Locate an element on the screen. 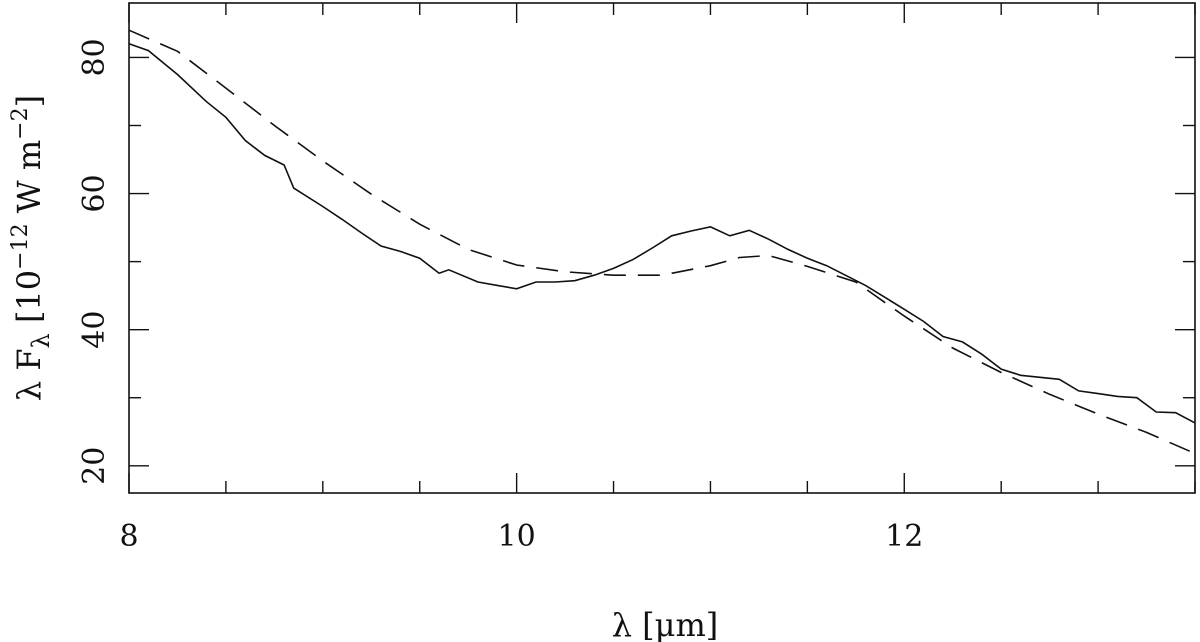  y-tick-label: 60 is located at coordinates (94, 193).